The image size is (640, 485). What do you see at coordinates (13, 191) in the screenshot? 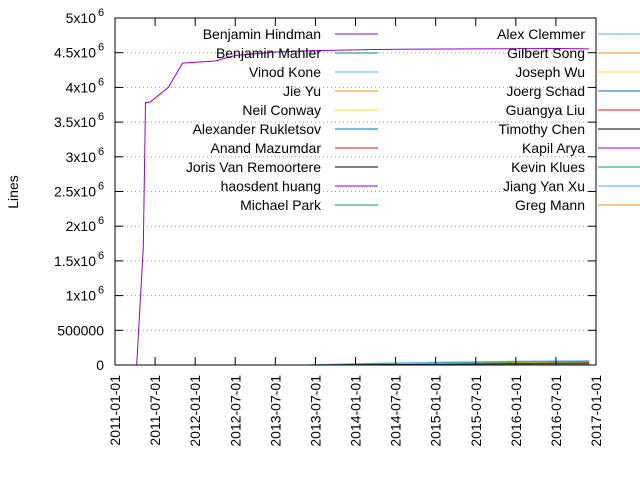
I see `y-axis-label: Lines` at bounding box center [13, 191].